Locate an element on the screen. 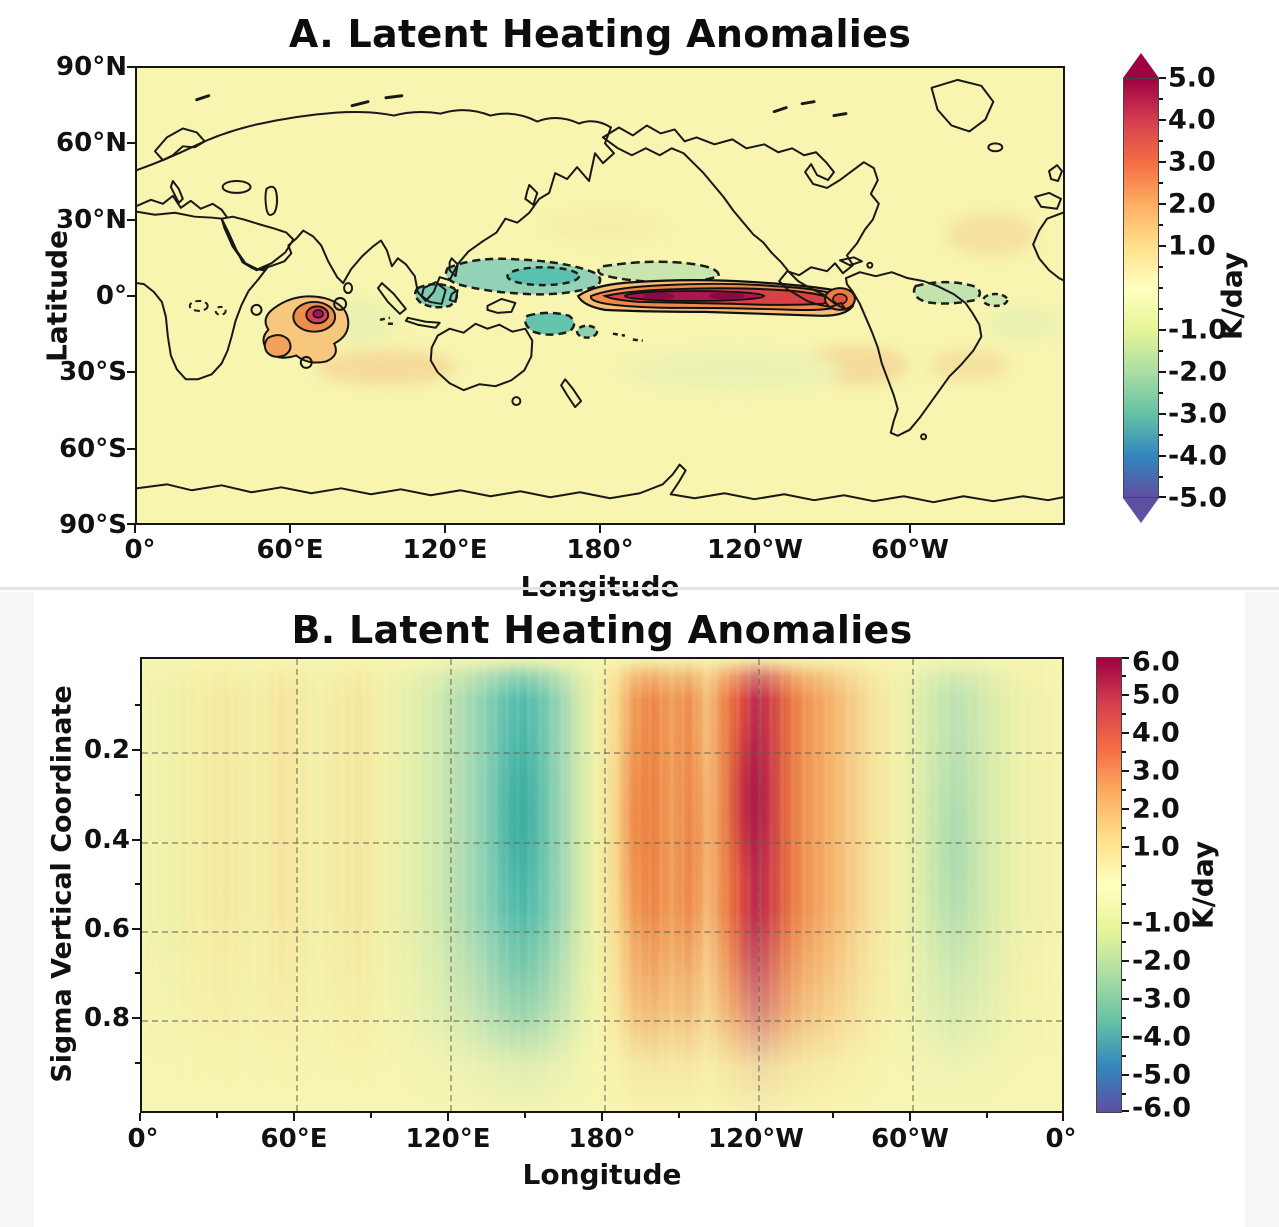 This screenshot has width=1279, height=1227. colorbar-b is located at coordinates (1109, 885).